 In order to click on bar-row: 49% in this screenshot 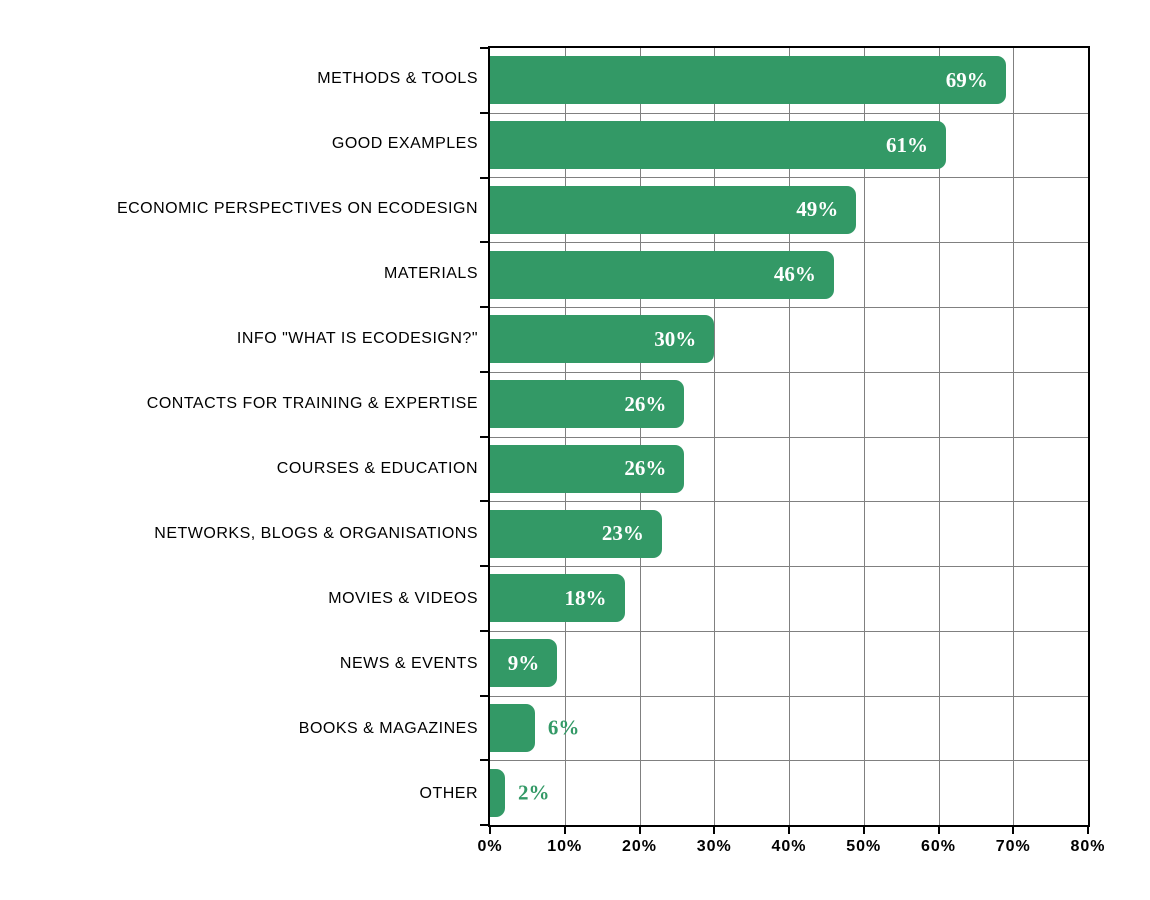, I will do `click(789, 209)`.